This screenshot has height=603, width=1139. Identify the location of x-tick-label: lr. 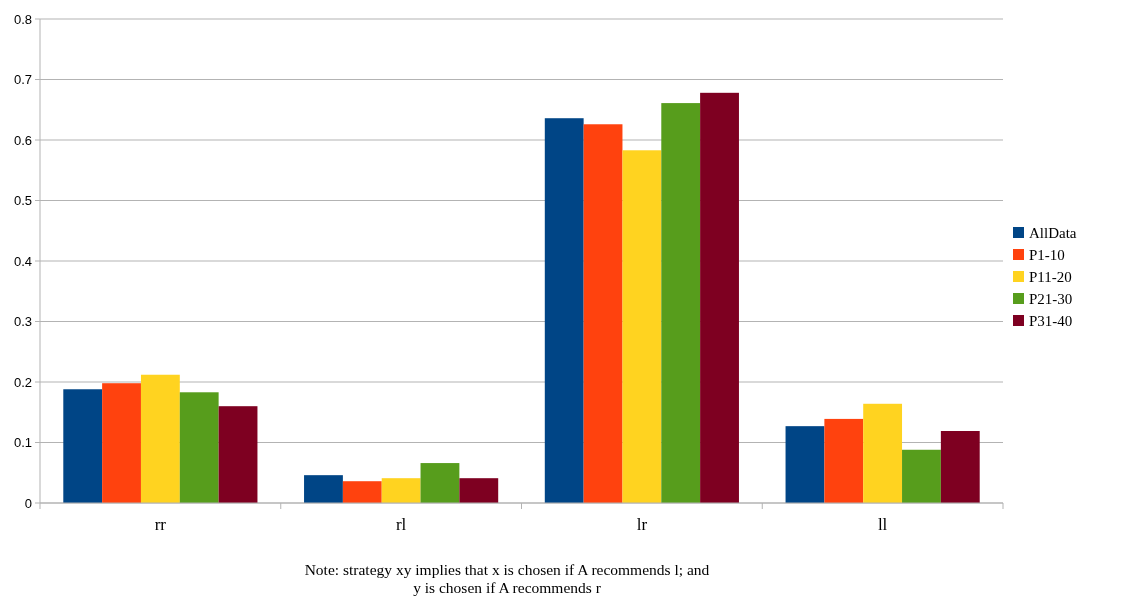
(642, 524).